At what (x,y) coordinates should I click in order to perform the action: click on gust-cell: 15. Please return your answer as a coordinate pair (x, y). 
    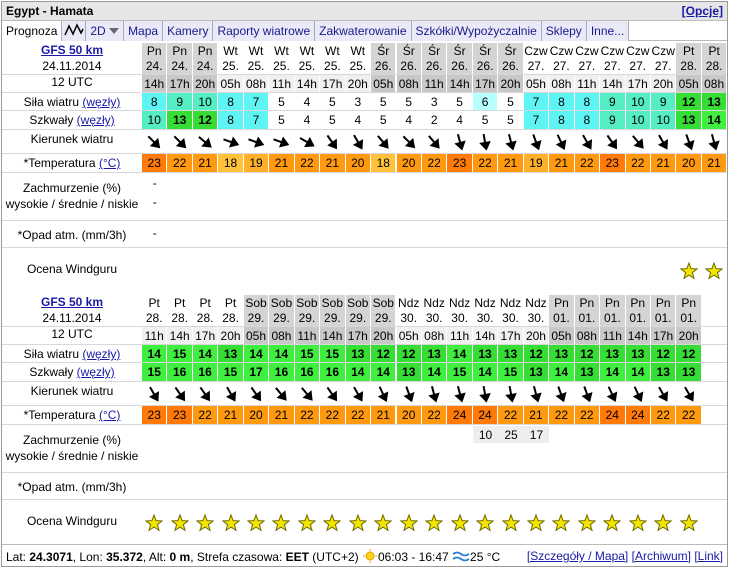
    Looking at the image, I should click on (155, 372).